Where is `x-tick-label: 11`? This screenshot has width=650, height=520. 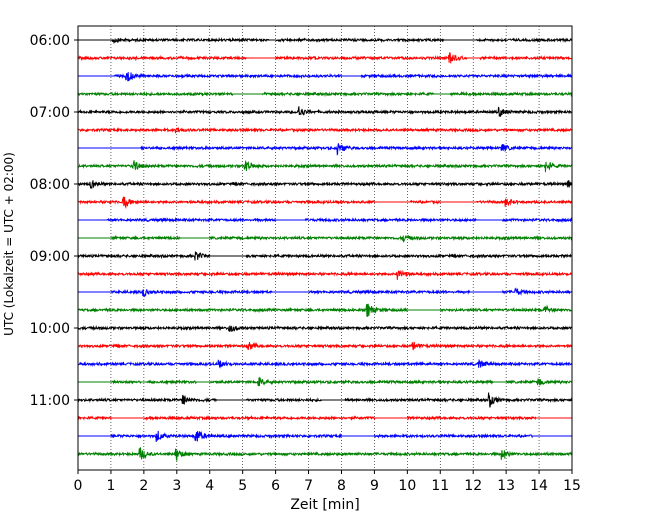 x-tick-label: 11 is located at coordinates (440, 486).